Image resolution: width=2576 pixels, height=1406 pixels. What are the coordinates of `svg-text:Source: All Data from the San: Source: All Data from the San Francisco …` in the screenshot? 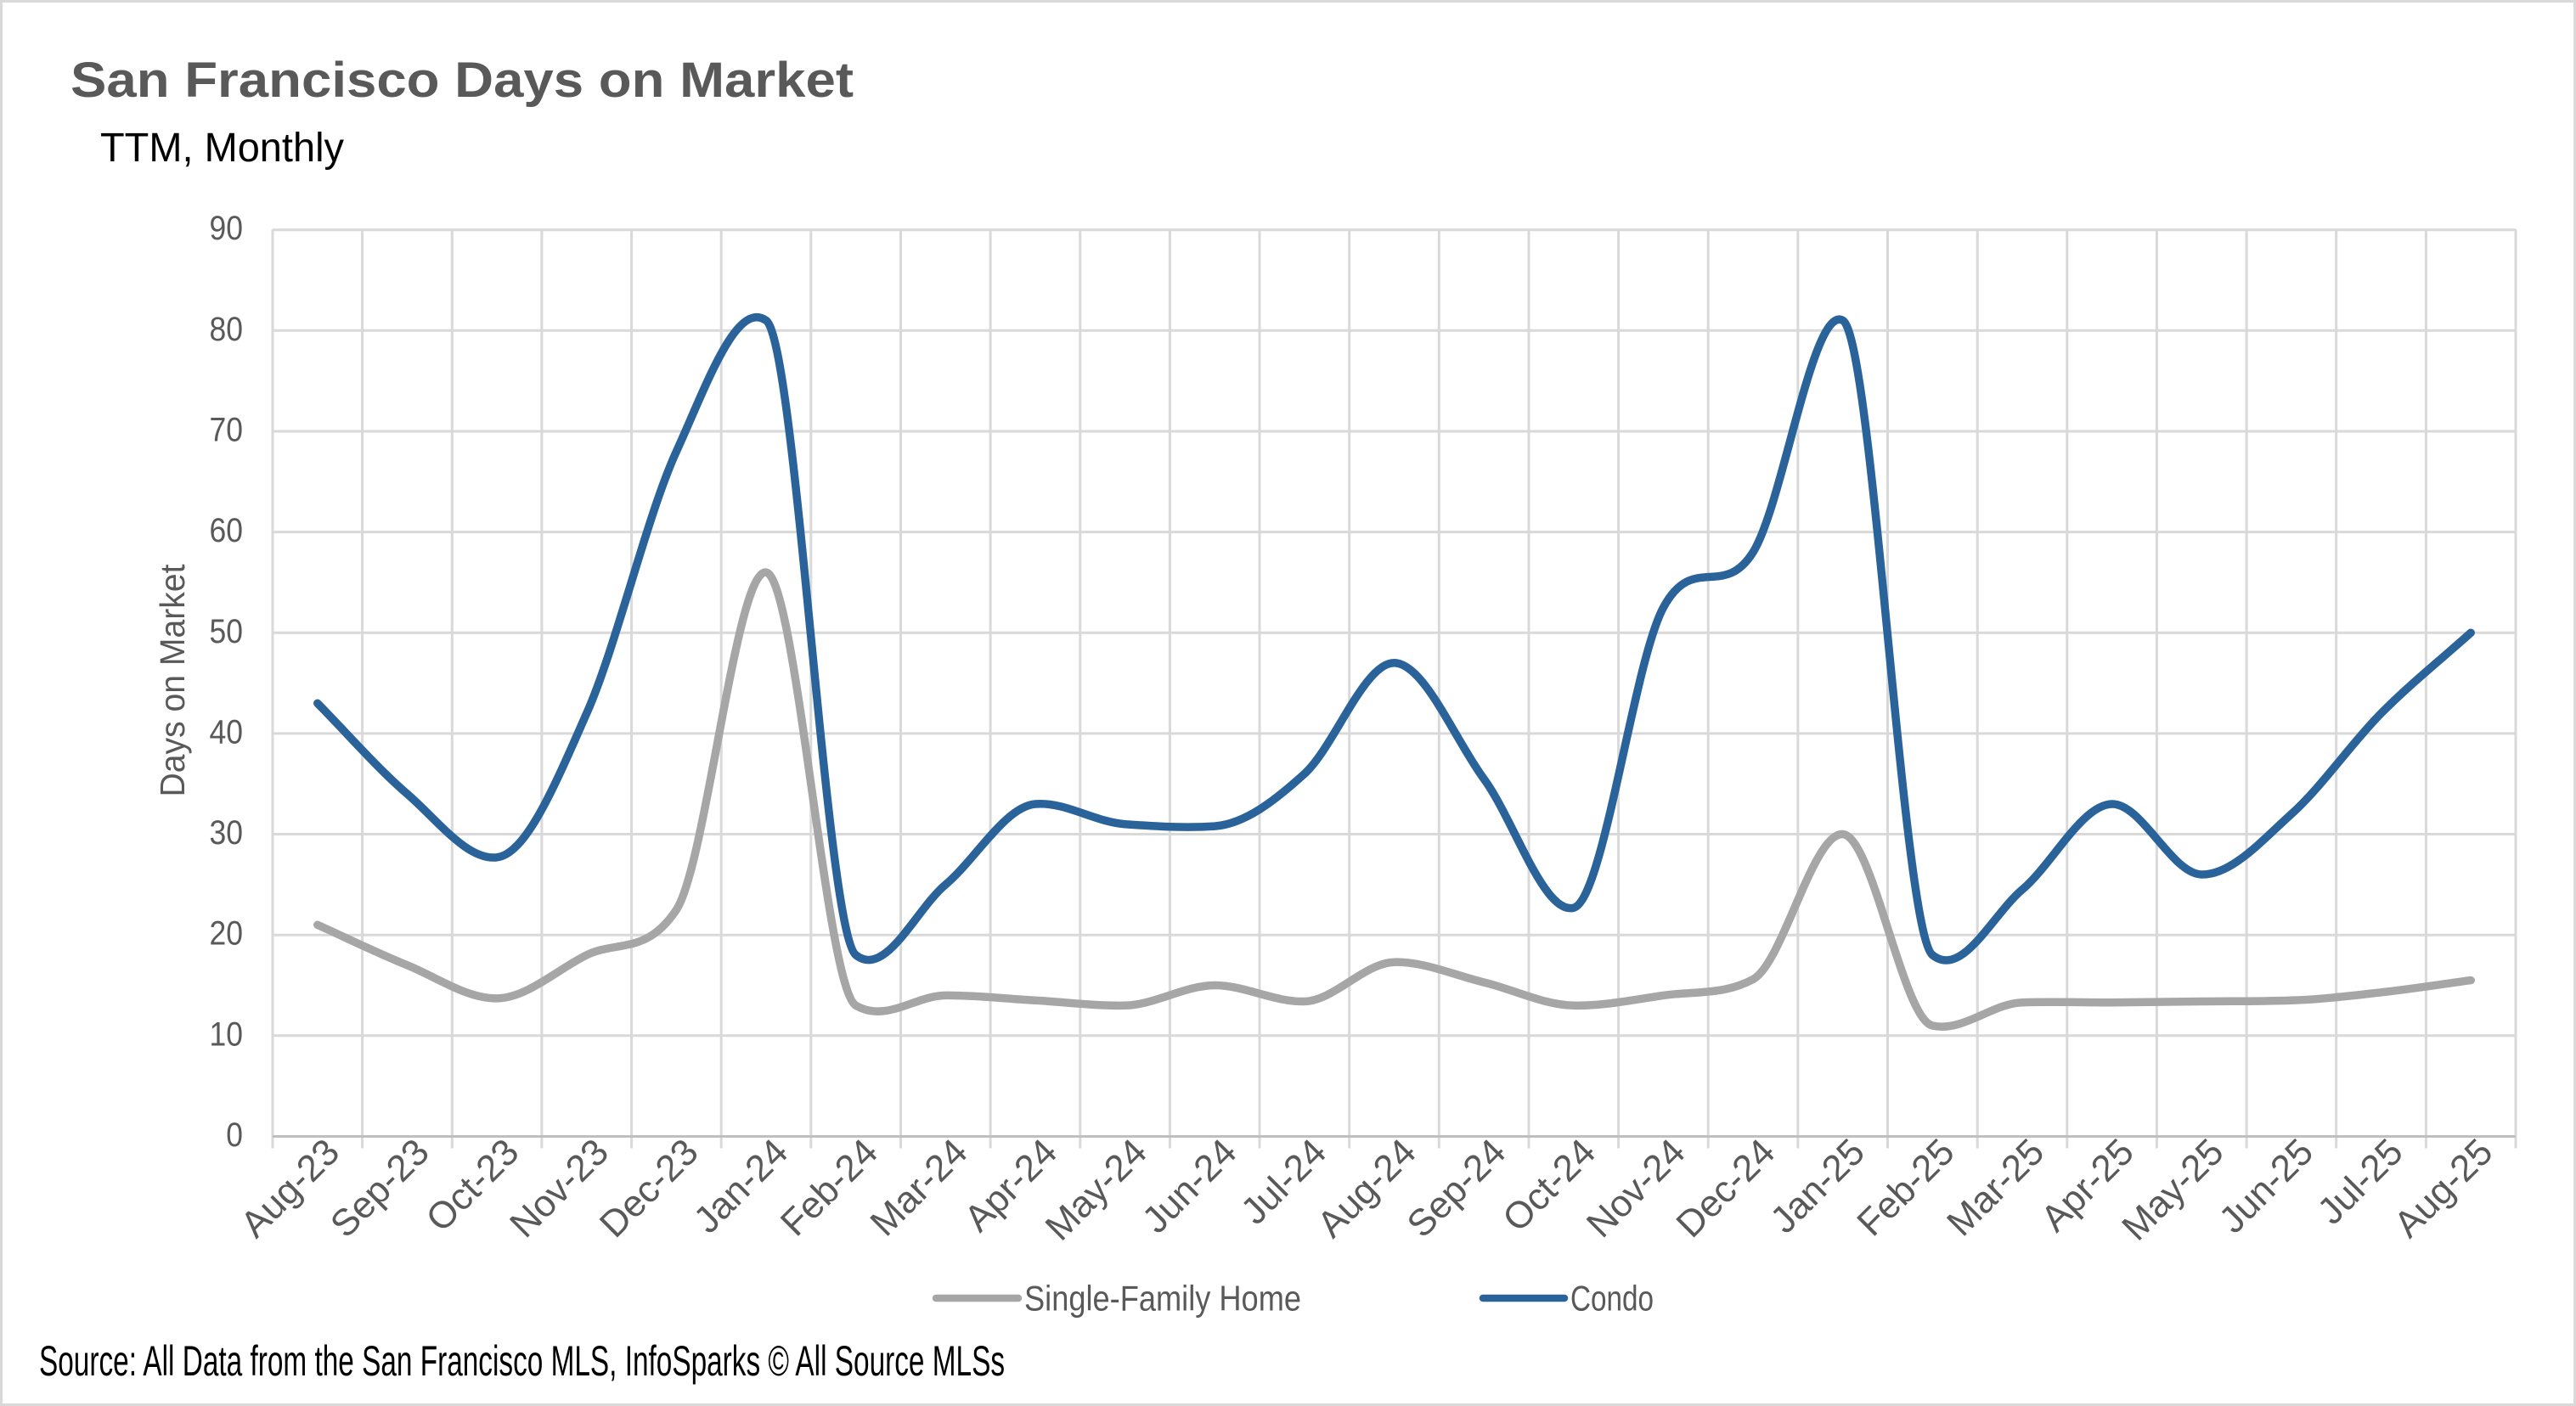 It's located at (522, 1361).